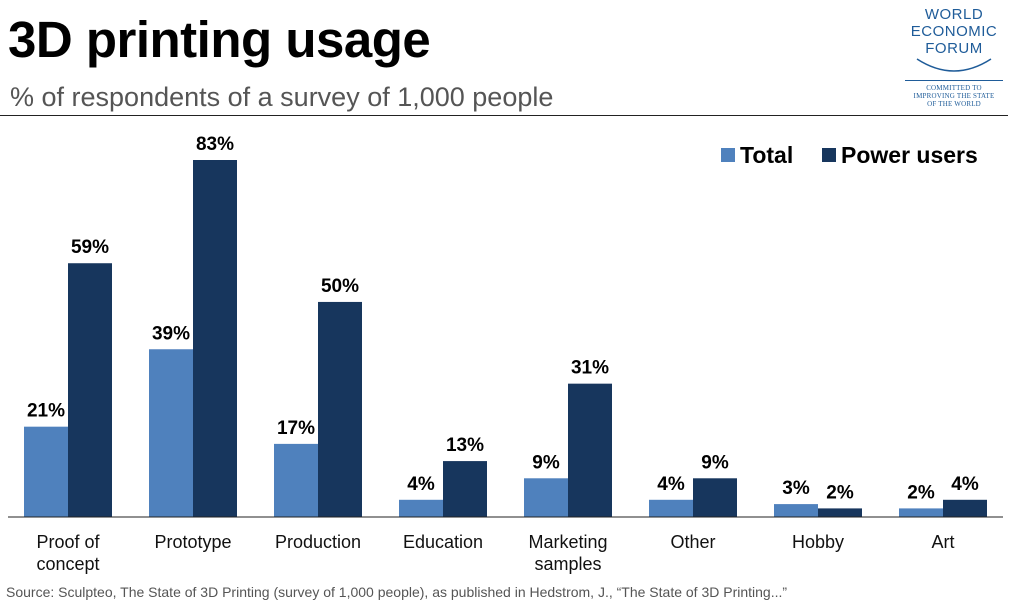  Describe the element at coordinates (567, 542) in the screenshot. I see `category-label-4-line-0: Marketing` at that location.